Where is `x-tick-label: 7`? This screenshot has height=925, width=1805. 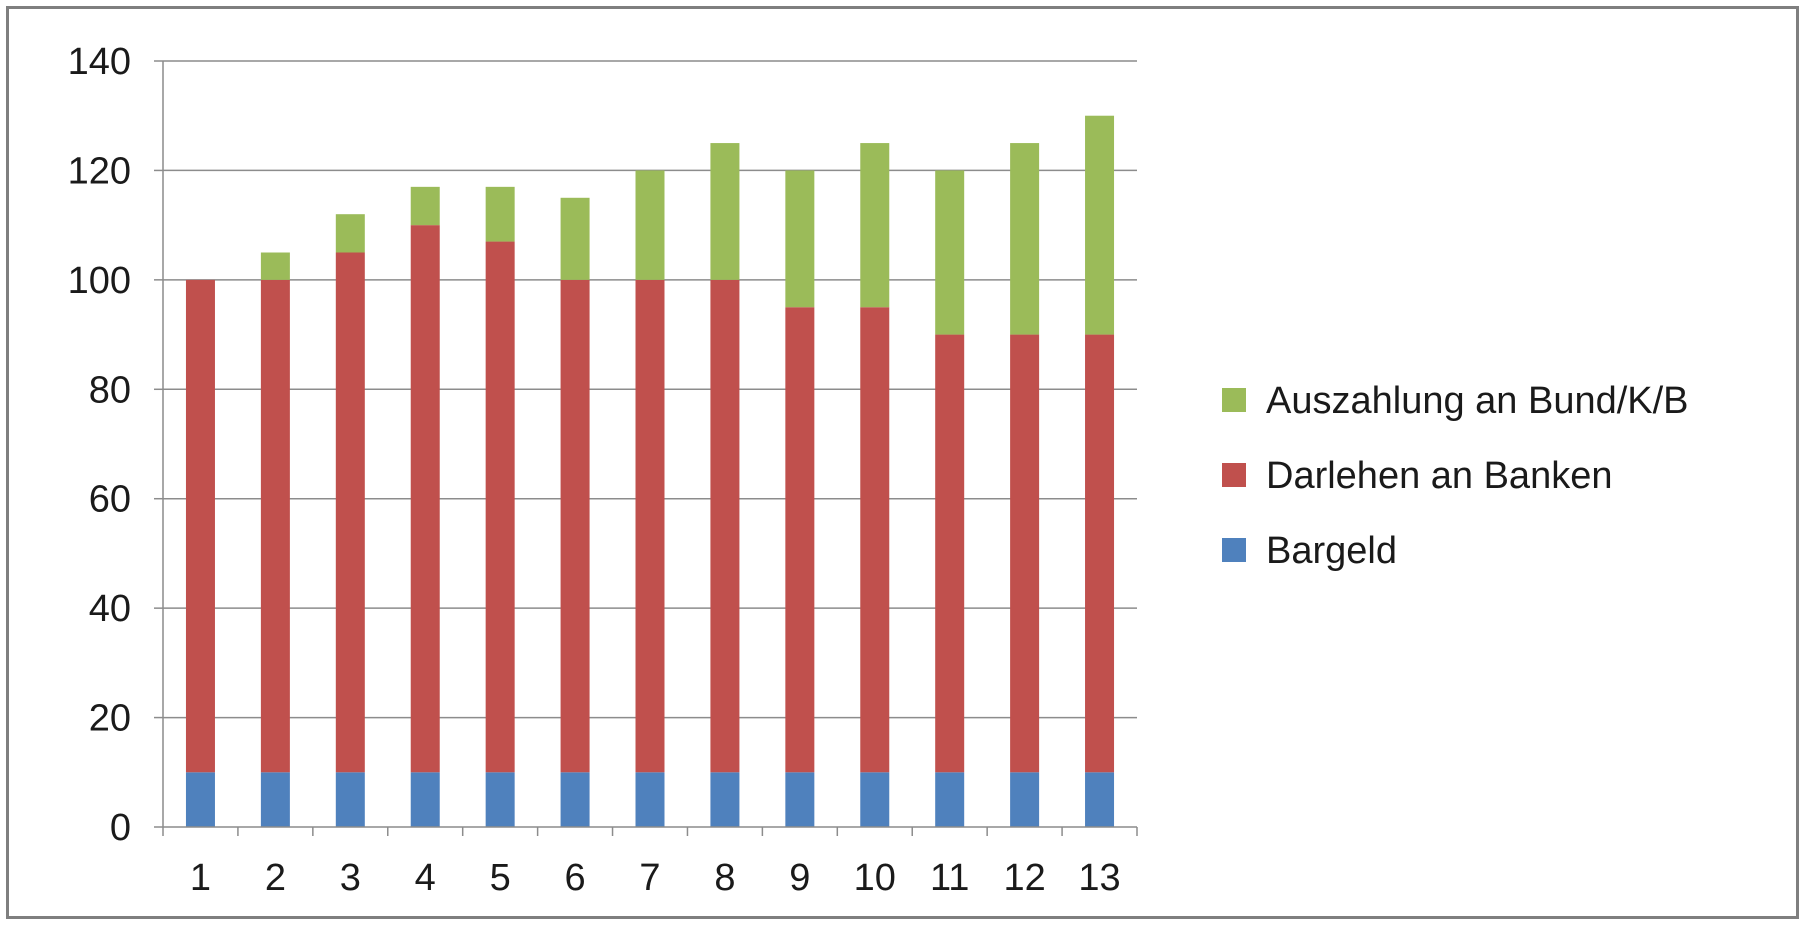 x-tick-label: 7 is located at coordinates (649, 878).